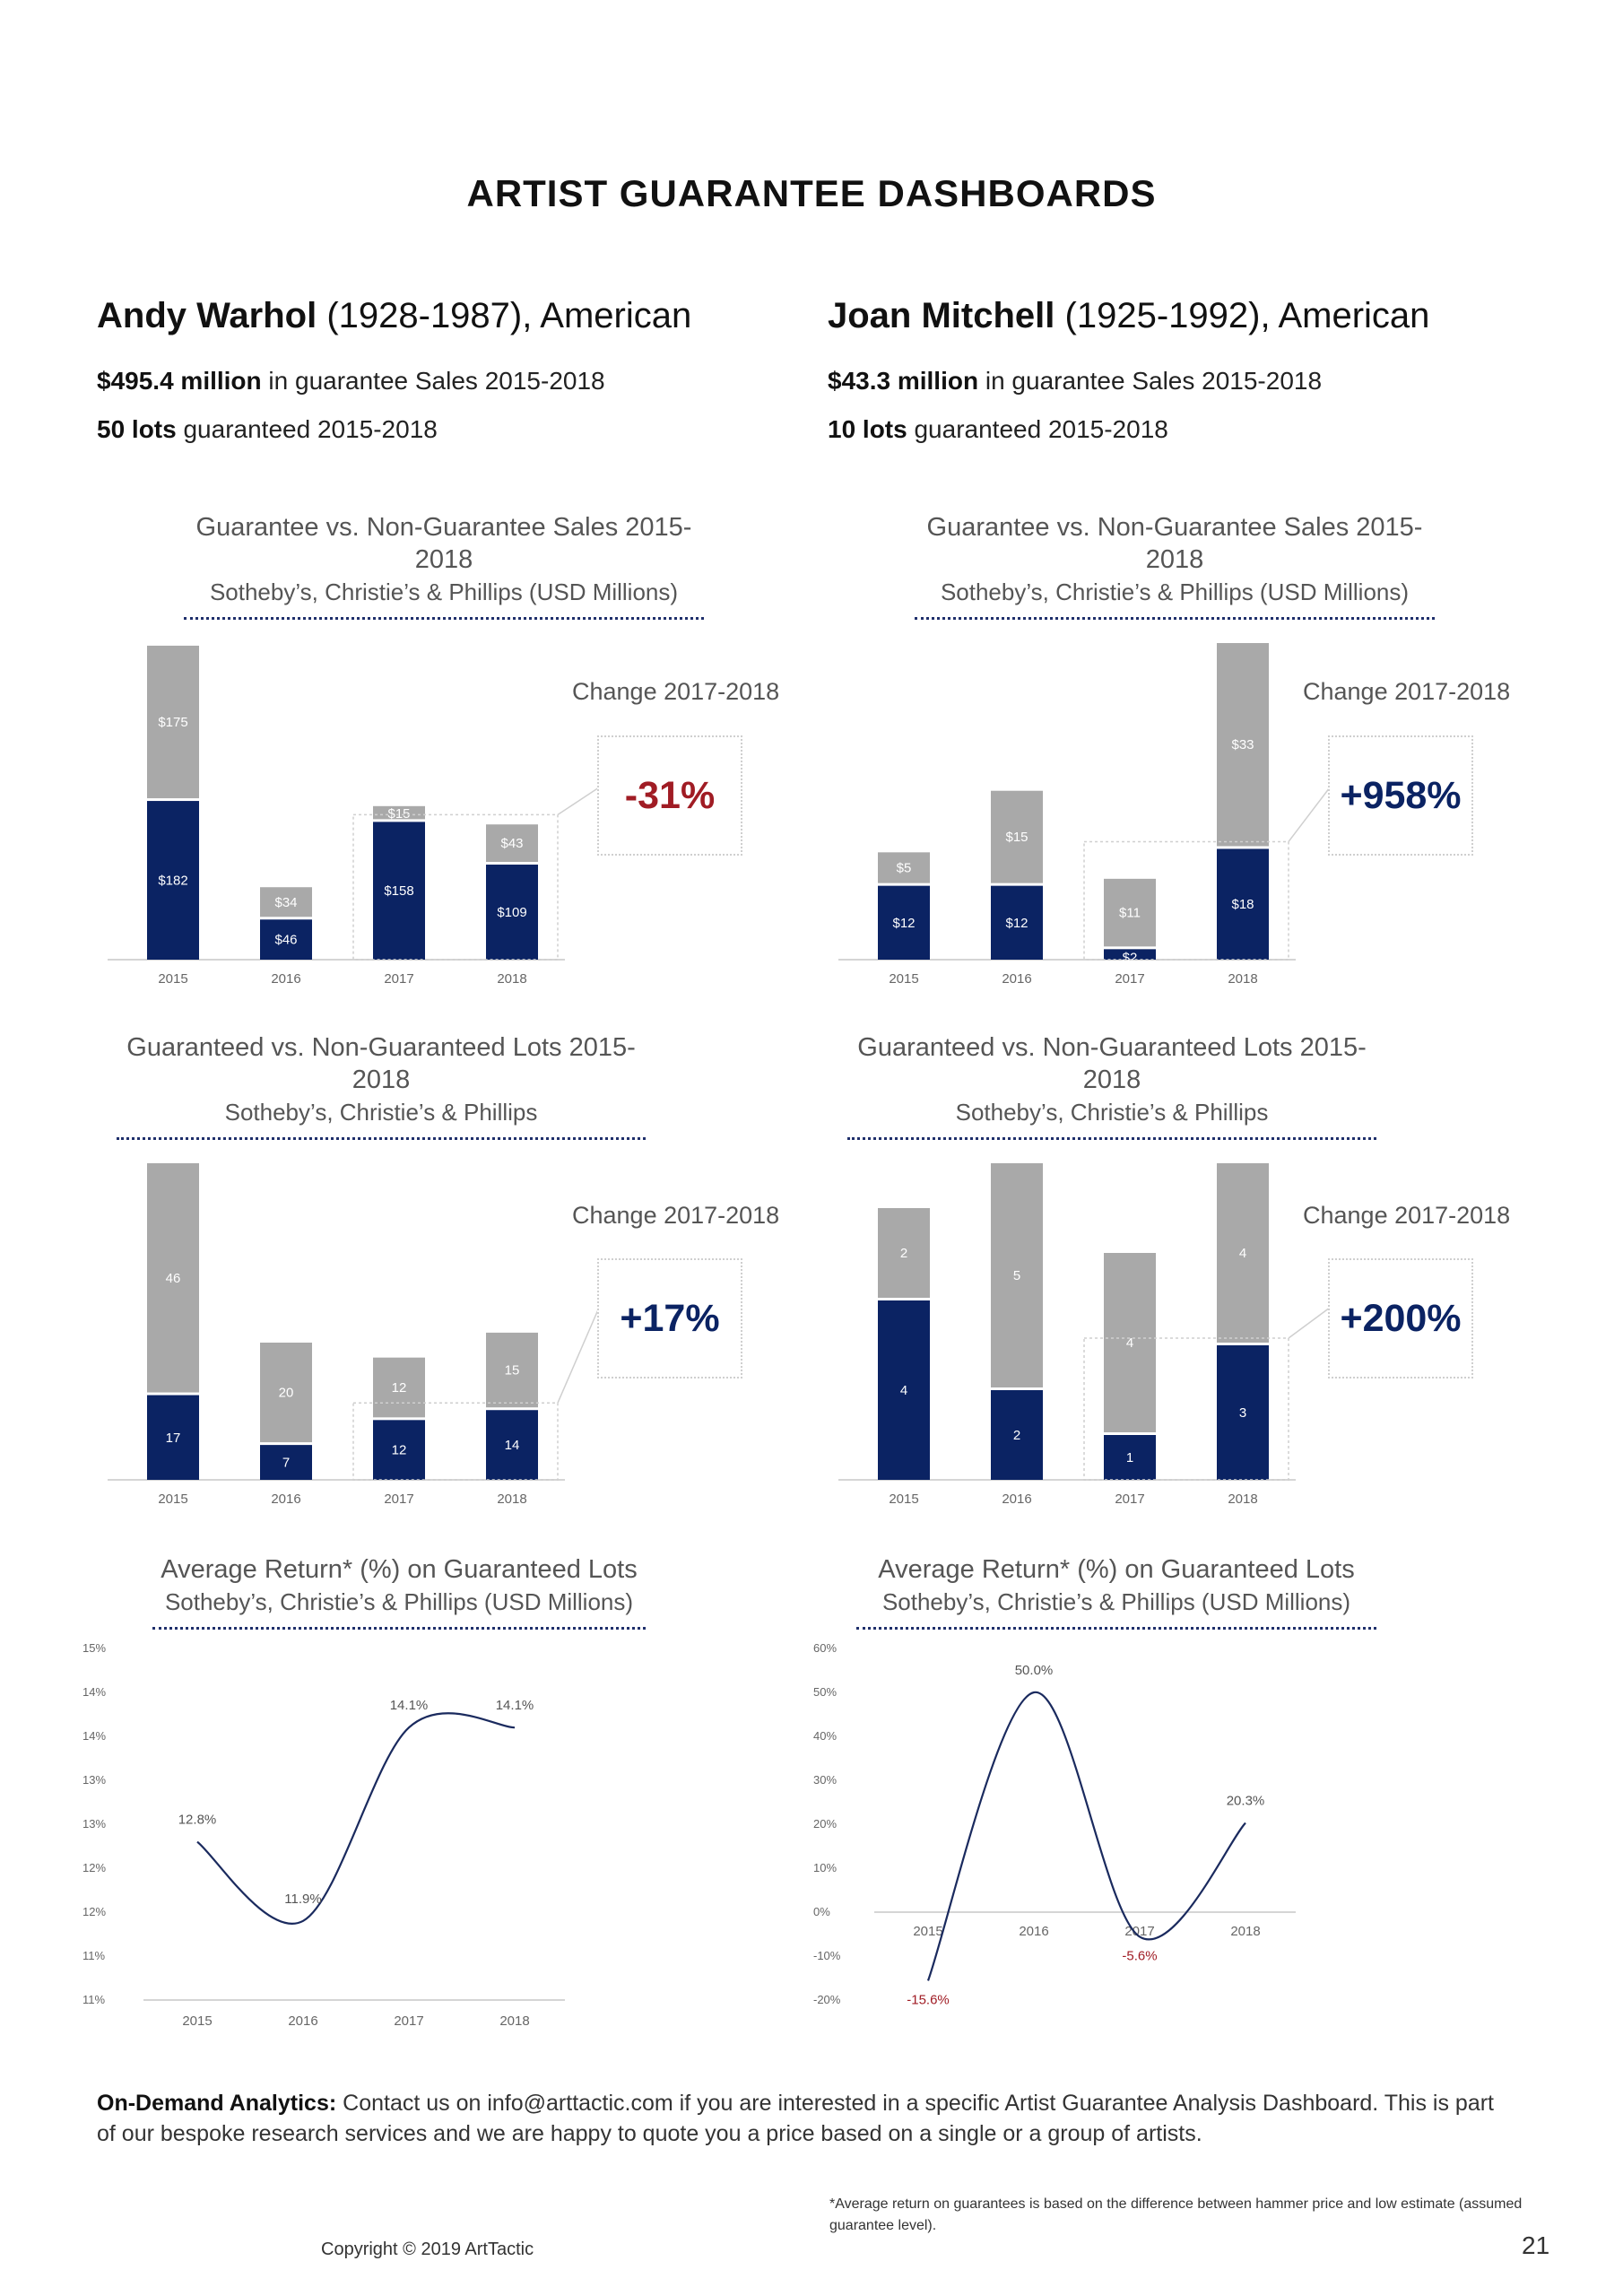  I want to click on data-label: 12.8%, so click(197, 1820).